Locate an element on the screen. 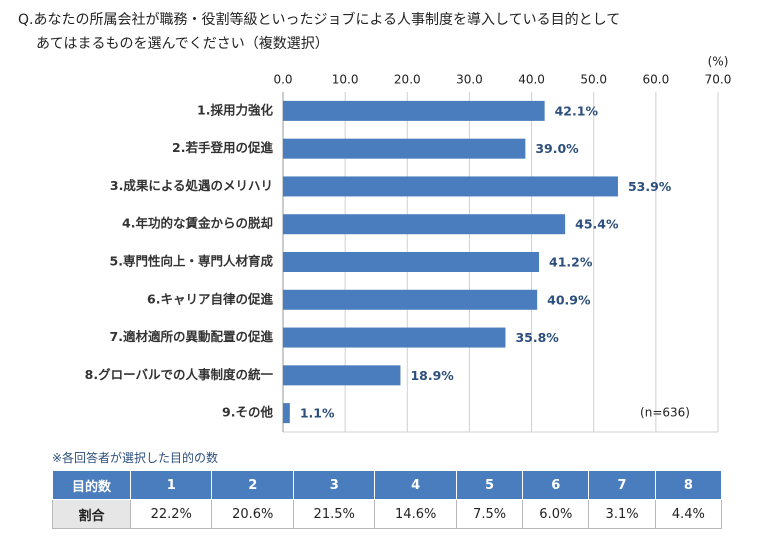 The image size is (780, 550). y-tick-label: 1.採用力強化 is located at coordinates (235, 109).